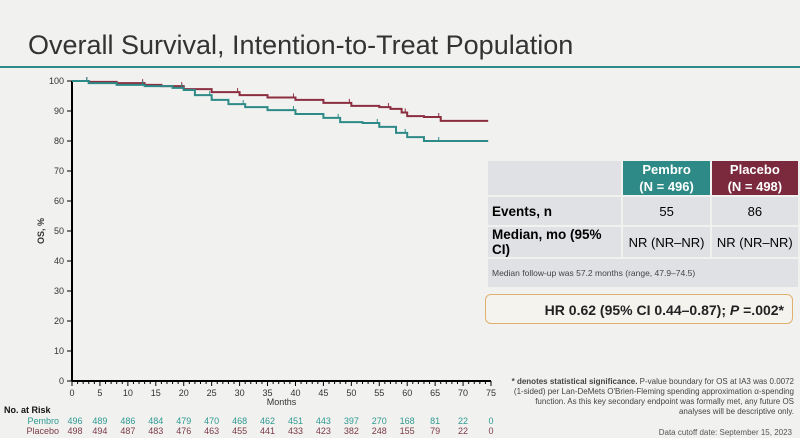  I want to click on y-tick-label: 60, so click(59, 201).